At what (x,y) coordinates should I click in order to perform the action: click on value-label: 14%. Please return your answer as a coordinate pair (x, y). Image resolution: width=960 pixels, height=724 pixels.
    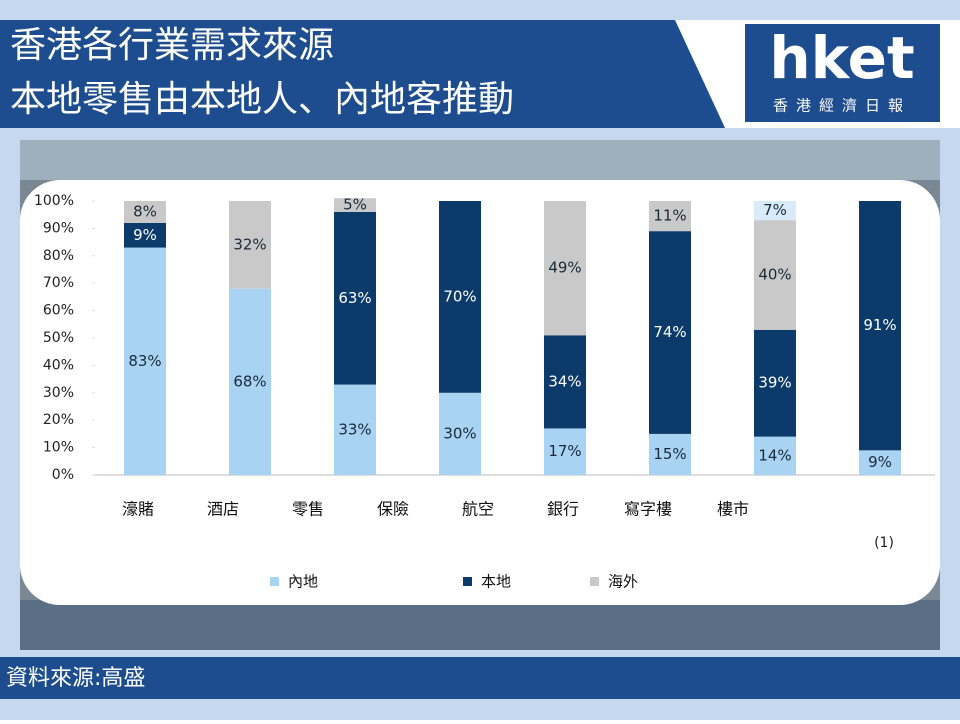
    Looking at the image, I should click on (774, 455).